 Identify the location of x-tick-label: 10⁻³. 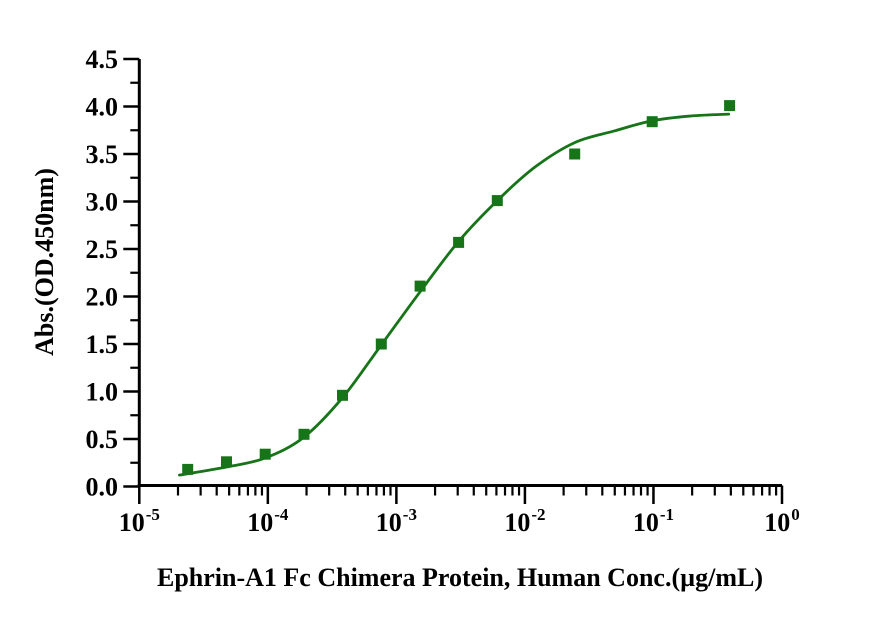
(396, 521).